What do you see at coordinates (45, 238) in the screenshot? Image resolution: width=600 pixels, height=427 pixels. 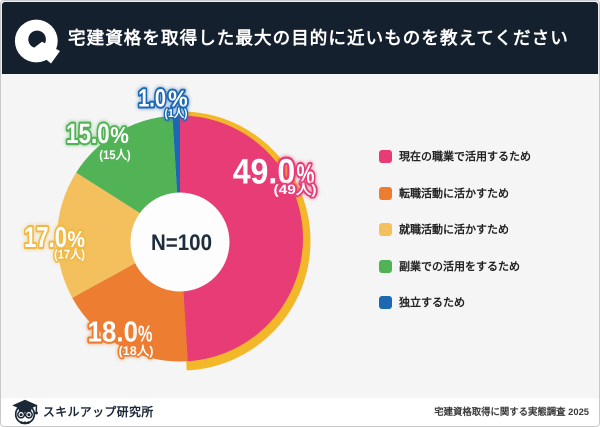 I see `svg-text: 17.0` at bounding box center [45, 238].